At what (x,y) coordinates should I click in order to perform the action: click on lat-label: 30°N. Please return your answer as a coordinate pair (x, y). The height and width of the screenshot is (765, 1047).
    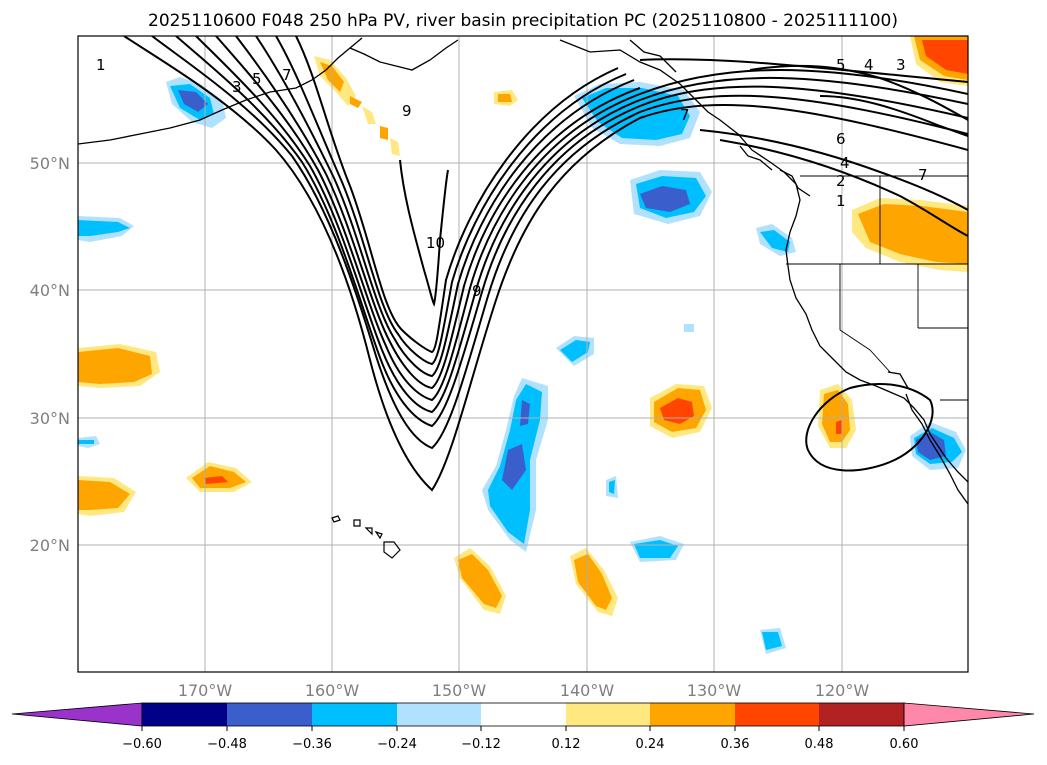
    Looking at the image, I should click on (50, 418).